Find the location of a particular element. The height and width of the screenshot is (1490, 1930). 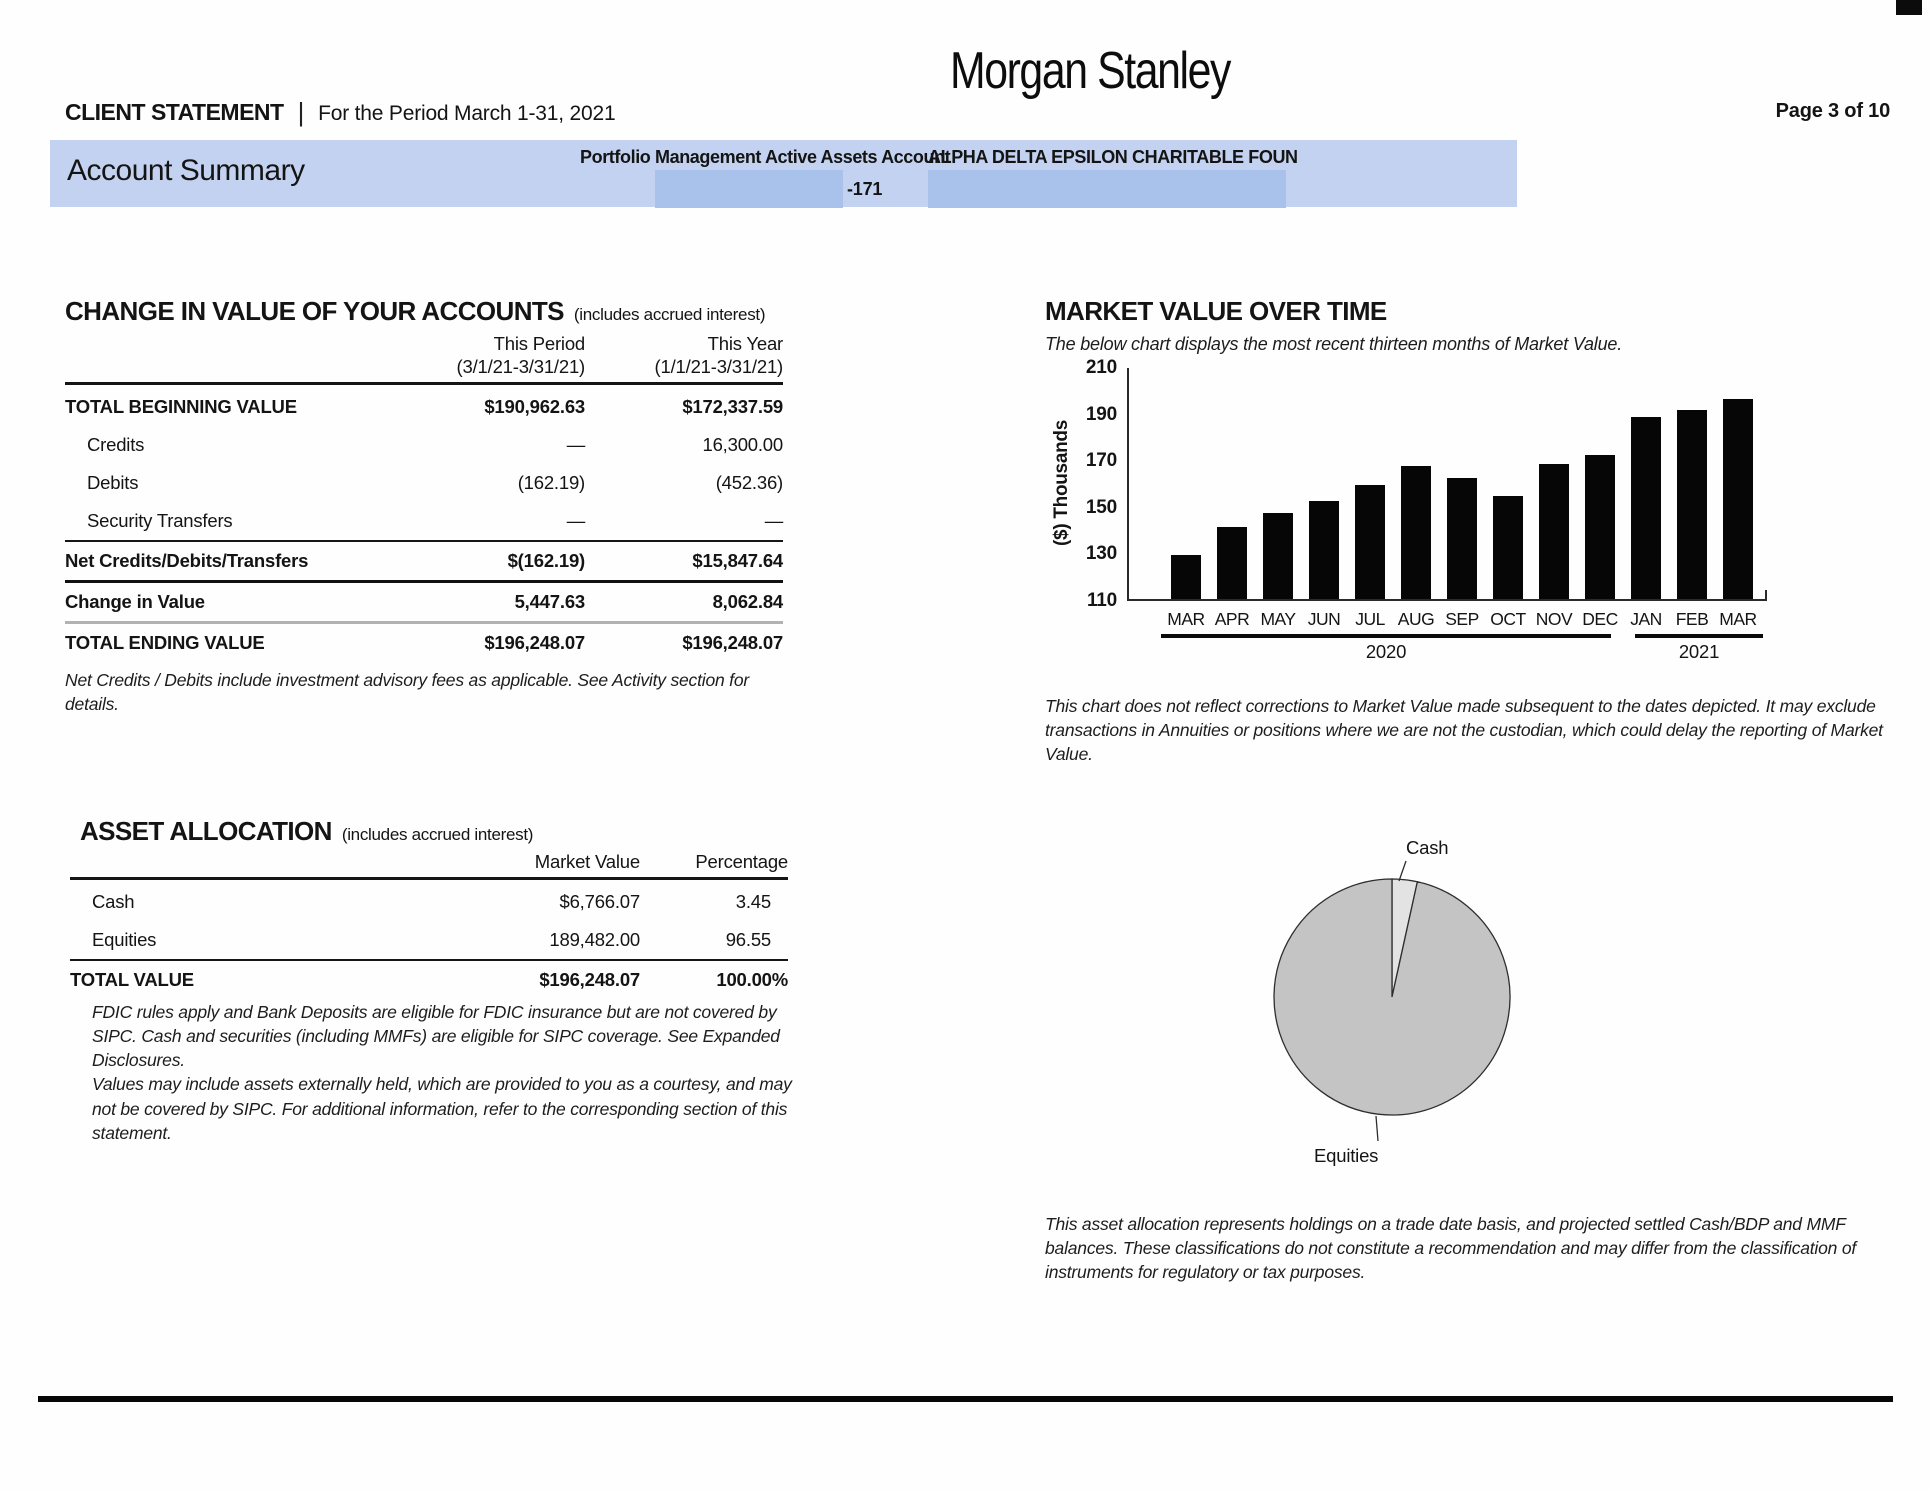

section-subtitle: (includes accrued interest) is located at coordinates (437, 834).